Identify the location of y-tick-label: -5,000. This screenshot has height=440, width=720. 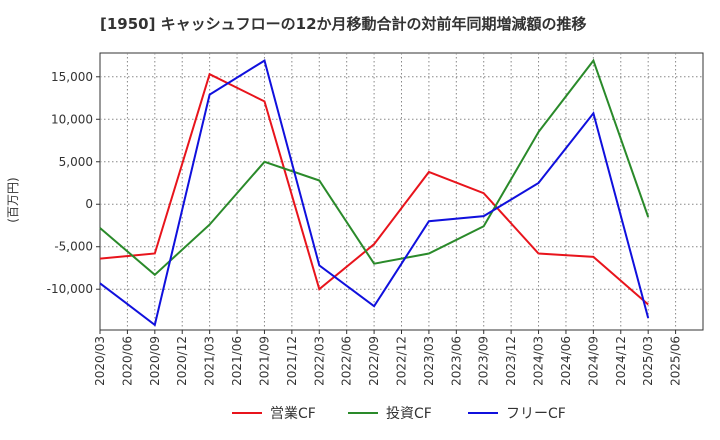
(73, 247).